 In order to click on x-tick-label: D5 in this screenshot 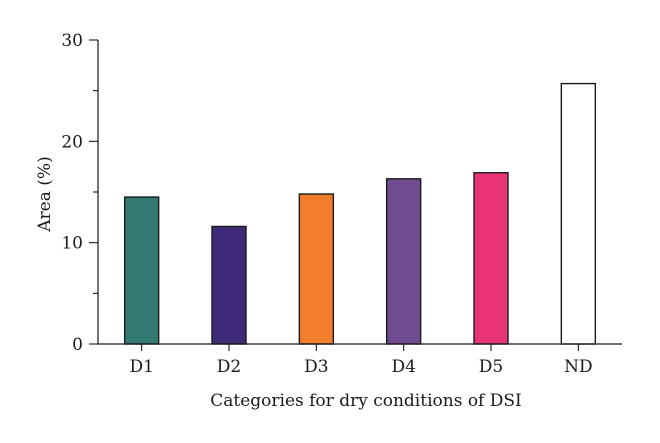, I will do `click(491, 367)`.